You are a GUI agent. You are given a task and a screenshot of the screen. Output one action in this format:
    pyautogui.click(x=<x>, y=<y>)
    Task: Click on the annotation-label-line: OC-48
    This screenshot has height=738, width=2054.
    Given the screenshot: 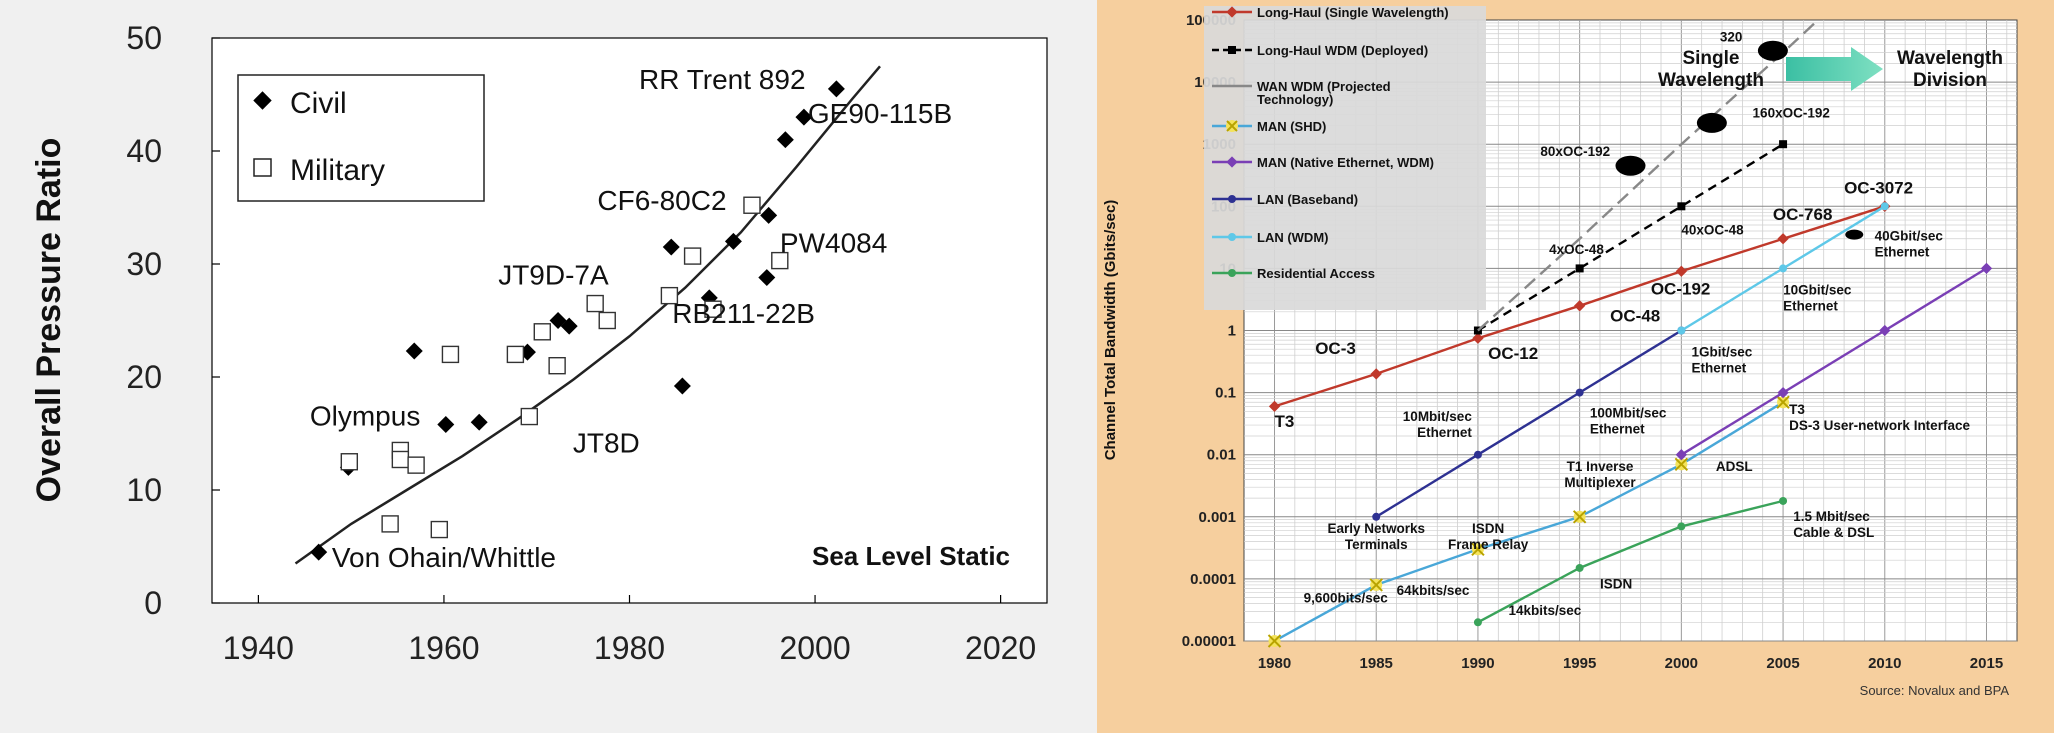 What is the action you would take?
    pyautogui.click(x=1635, y=315)
    